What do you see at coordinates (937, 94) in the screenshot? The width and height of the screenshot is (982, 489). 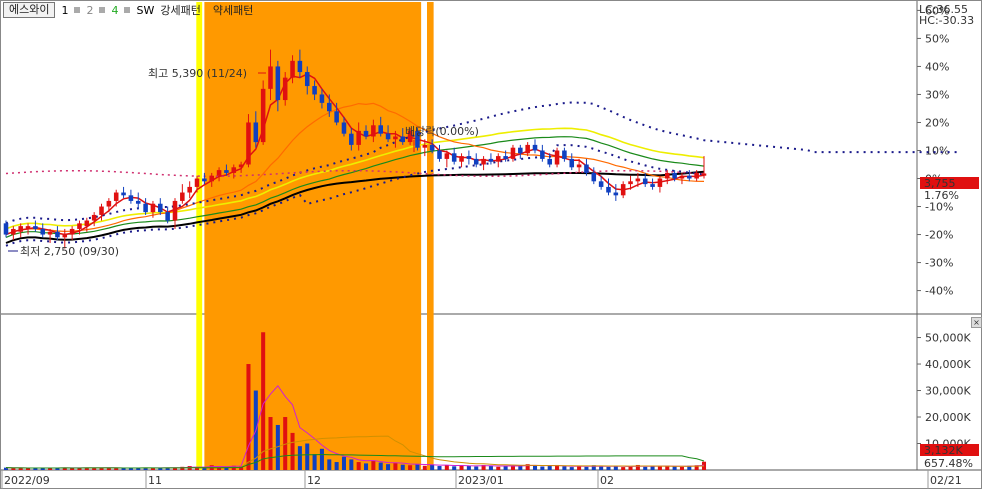 I see `ytick-label-3: 30%` at bounding box center [937, 94].